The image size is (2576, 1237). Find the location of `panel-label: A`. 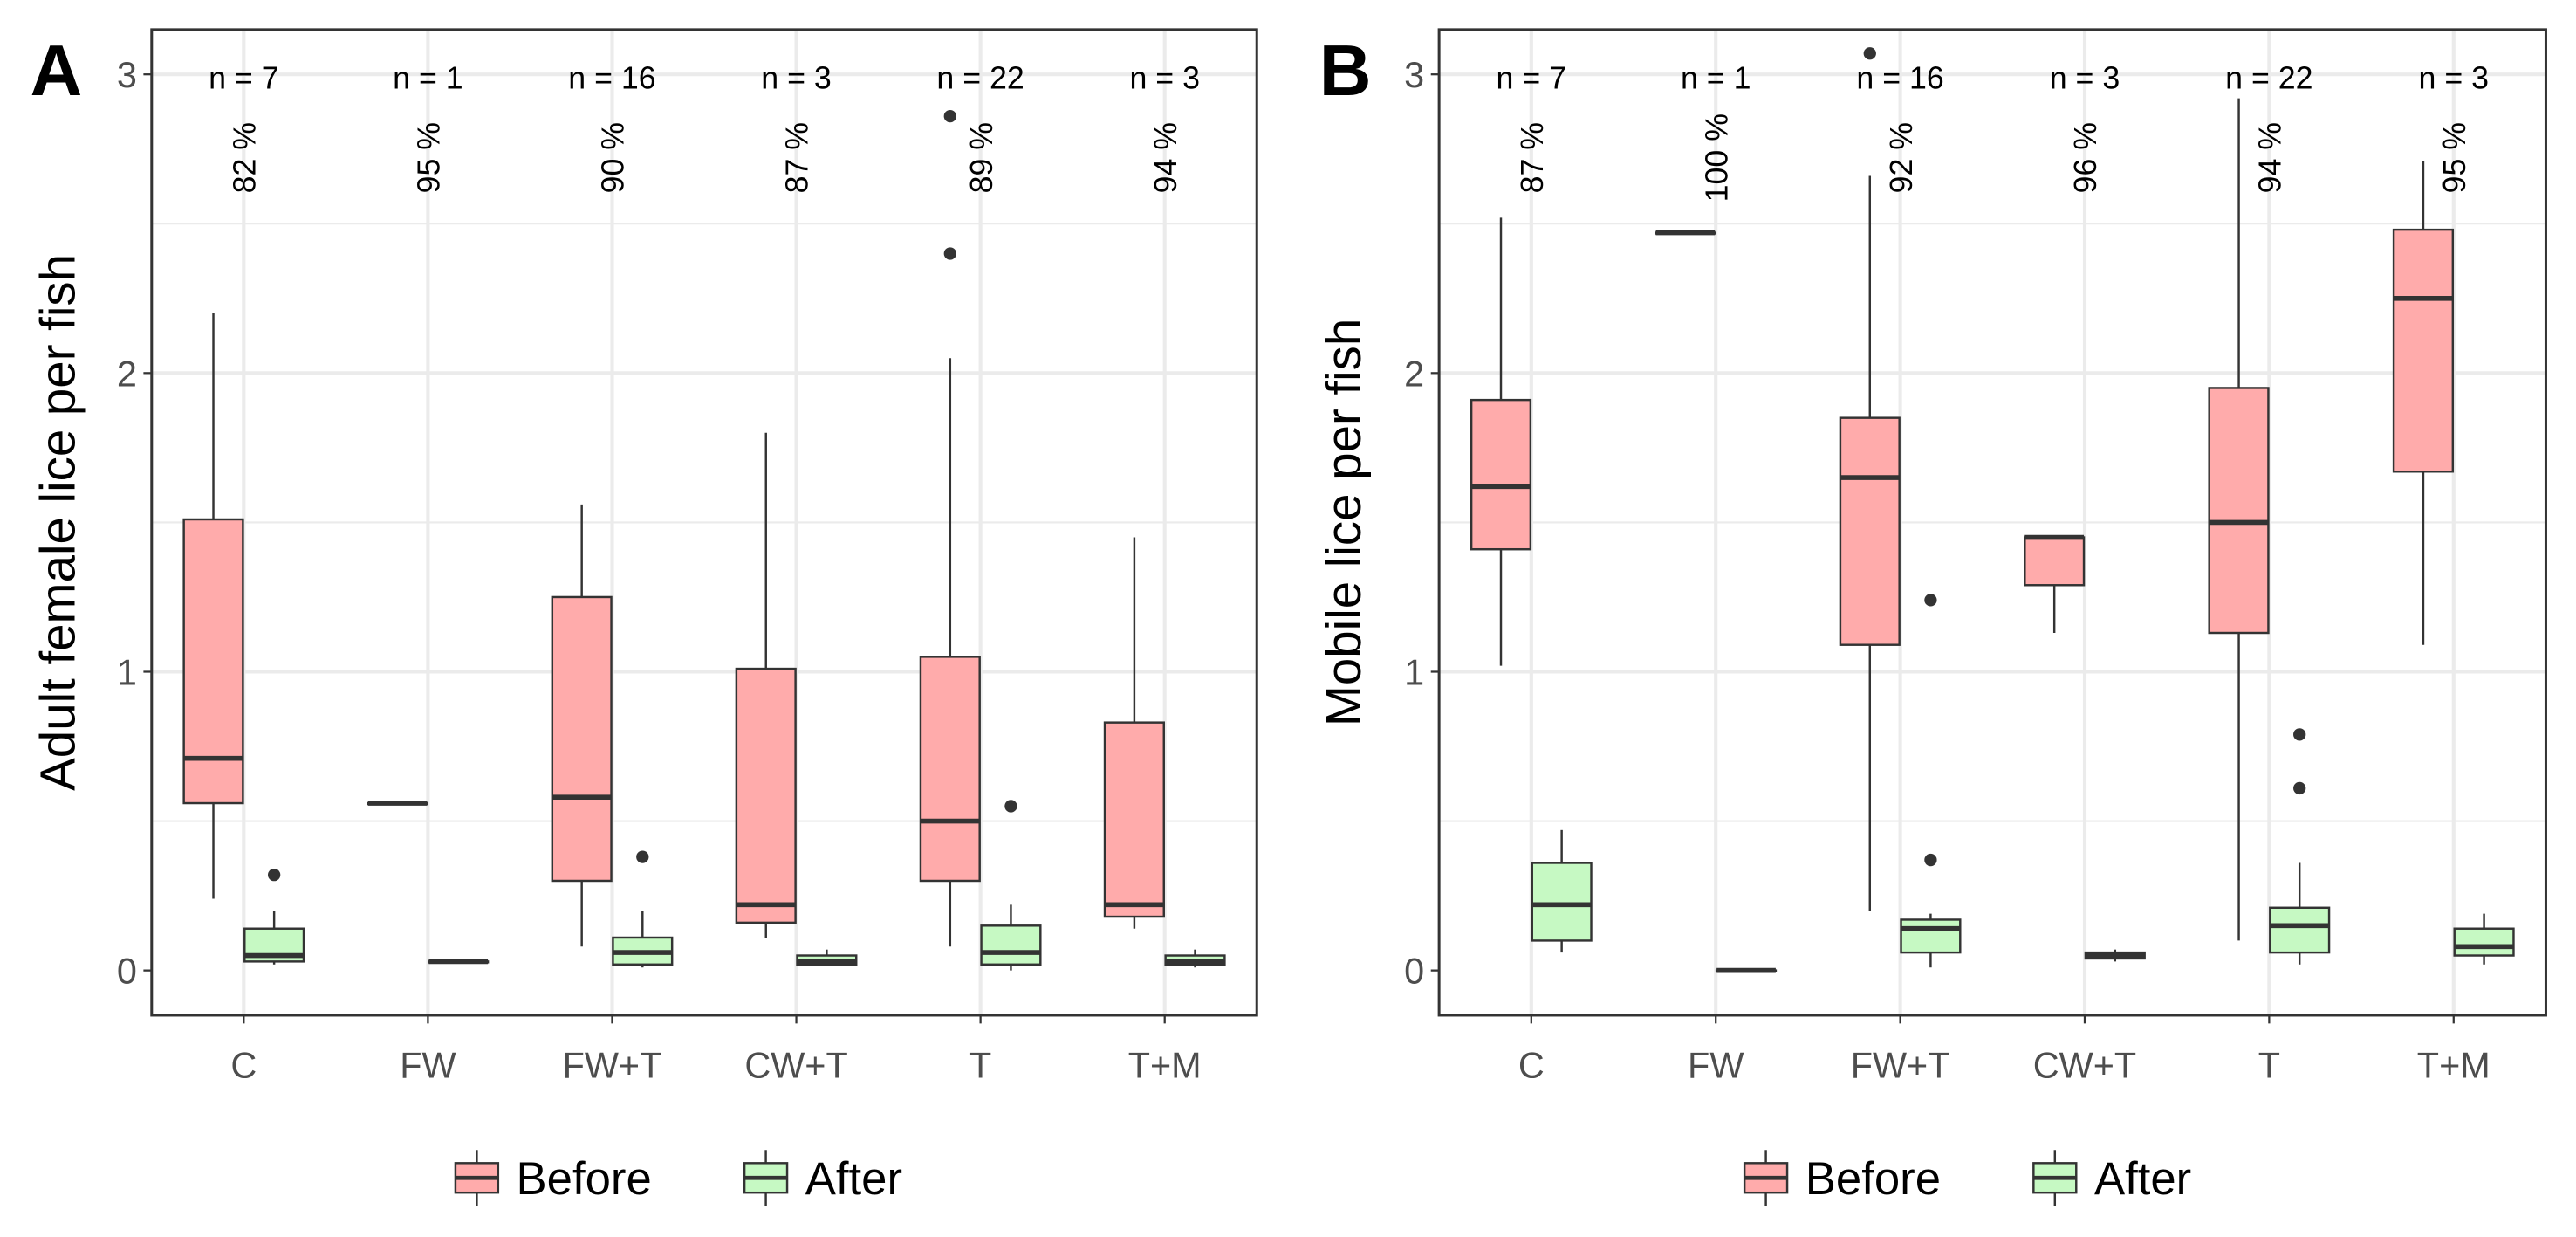

panel-label: A is located at coordinates (57, 70).